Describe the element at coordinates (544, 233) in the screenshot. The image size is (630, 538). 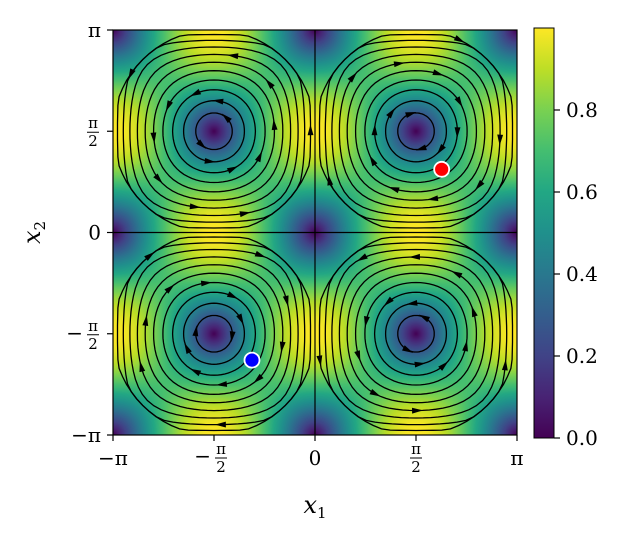
I see `colorbar` at that location.